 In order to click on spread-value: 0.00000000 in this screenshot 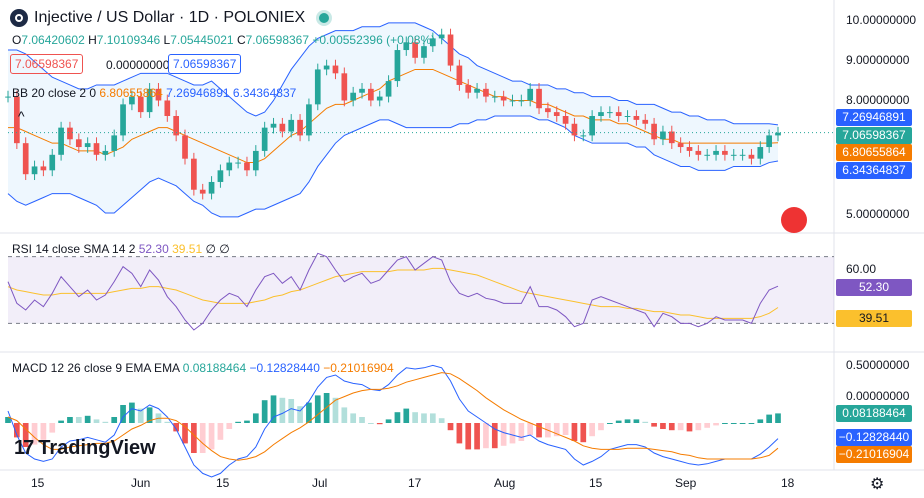, I will do `click(138, 65)`.